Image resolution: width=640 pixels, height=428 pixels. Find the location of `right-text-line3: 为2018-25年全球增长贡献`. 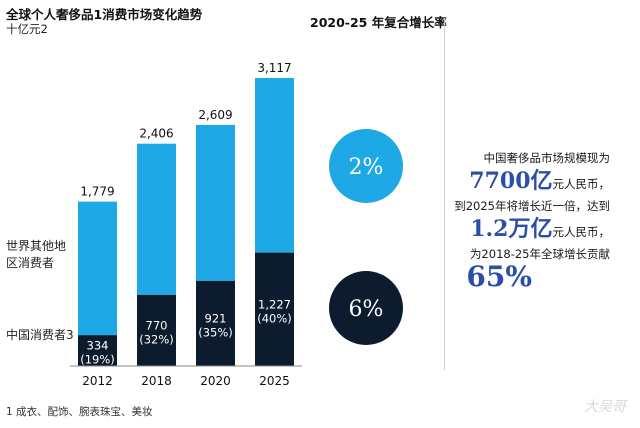

right-text-line3: 为2018-25年全球增长贡献 is located at coordinates (539, 254).